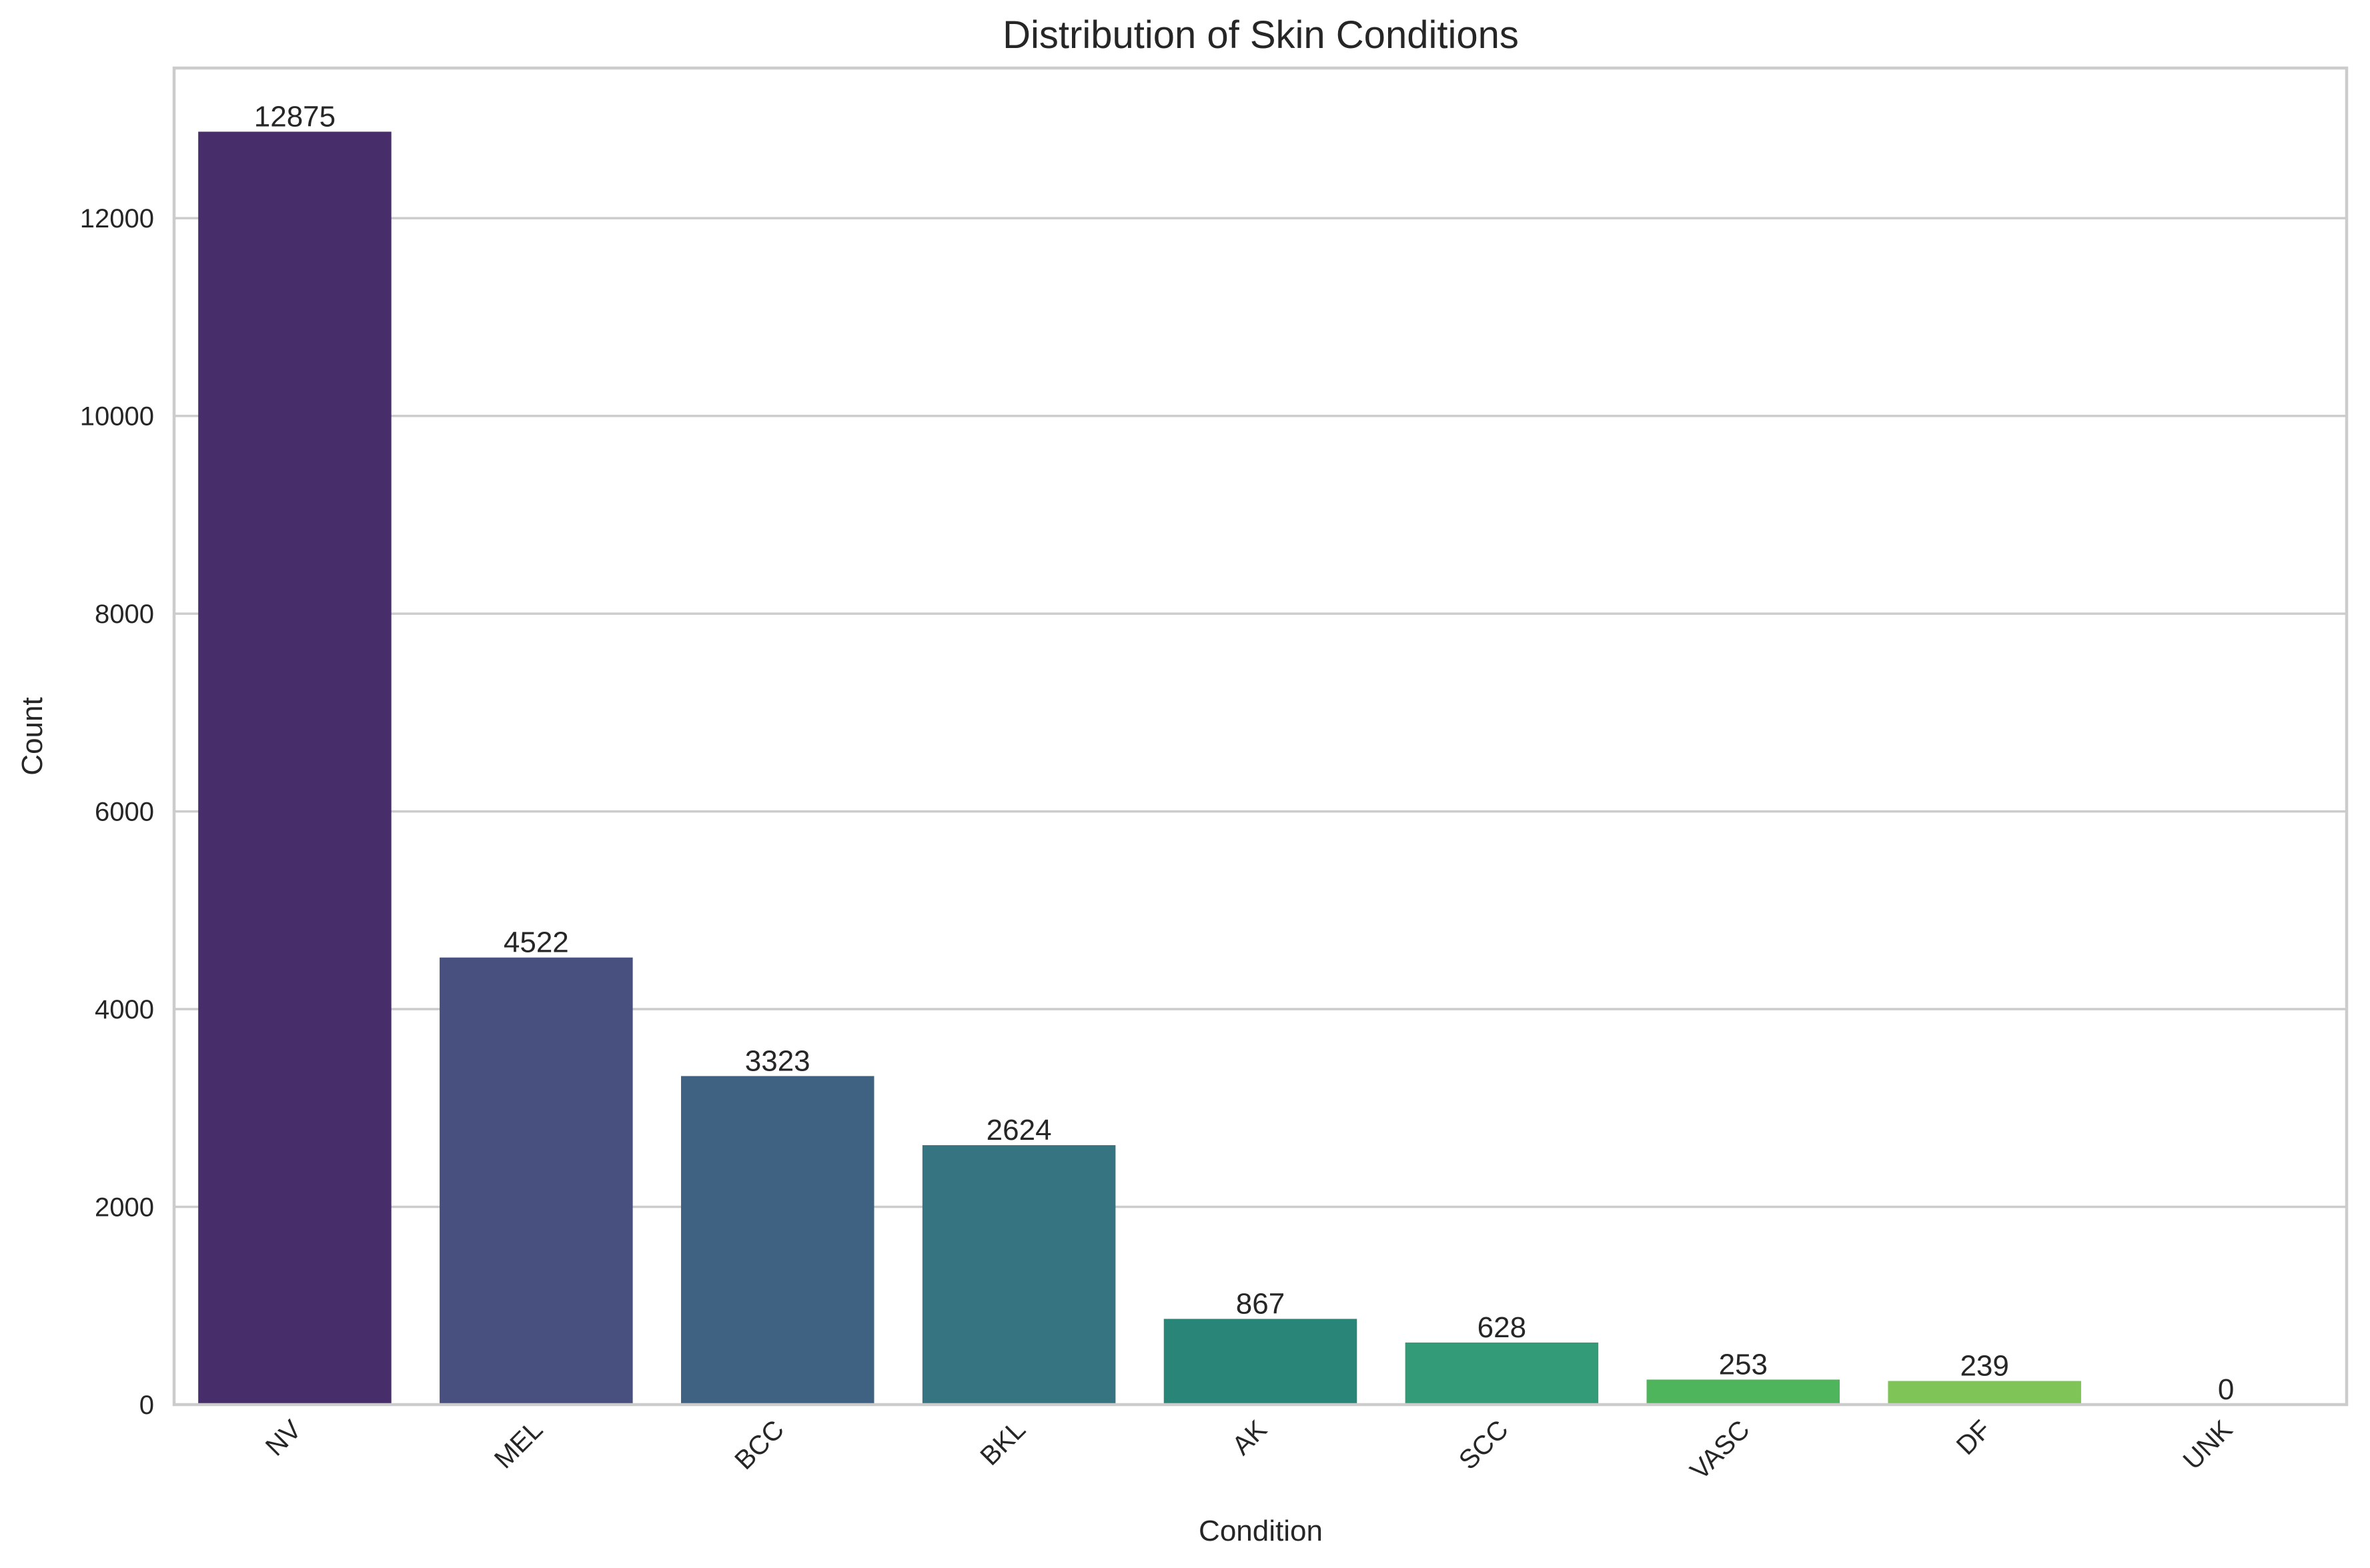 This screenshot has width=2370, height=1568. Describe the element at coordinates (1261, 35) in the screenshot. I see `chart-title: Distribution of Skin Conditions` at that location.